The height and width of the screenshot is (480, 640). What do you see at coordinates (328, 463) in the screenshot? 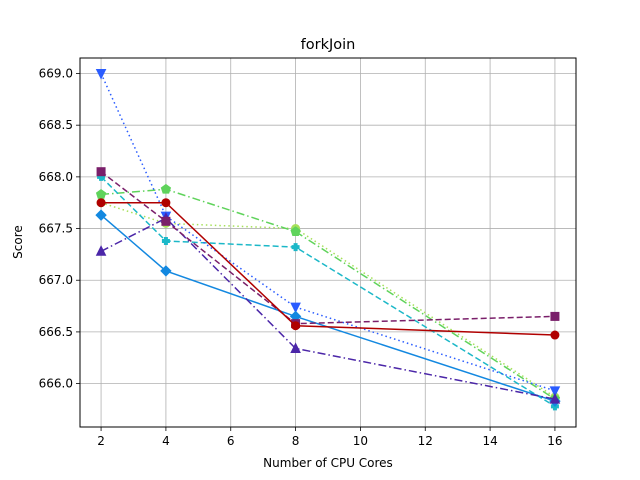
I see `x-axis-label: Number of CPU Cores` at bounding box center [328, 463].